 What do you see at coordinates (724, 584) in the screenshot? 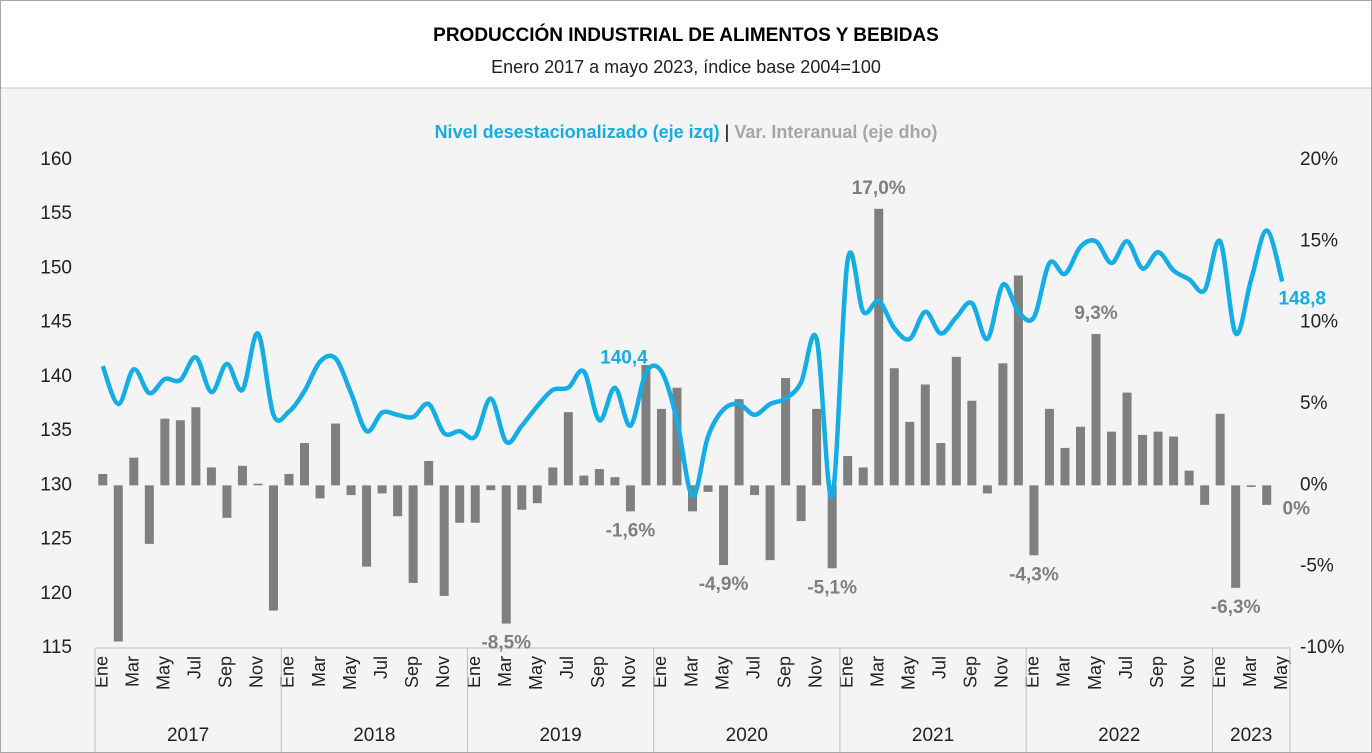
I see `data-label: -4,9%` at bounding box center [724, 584].